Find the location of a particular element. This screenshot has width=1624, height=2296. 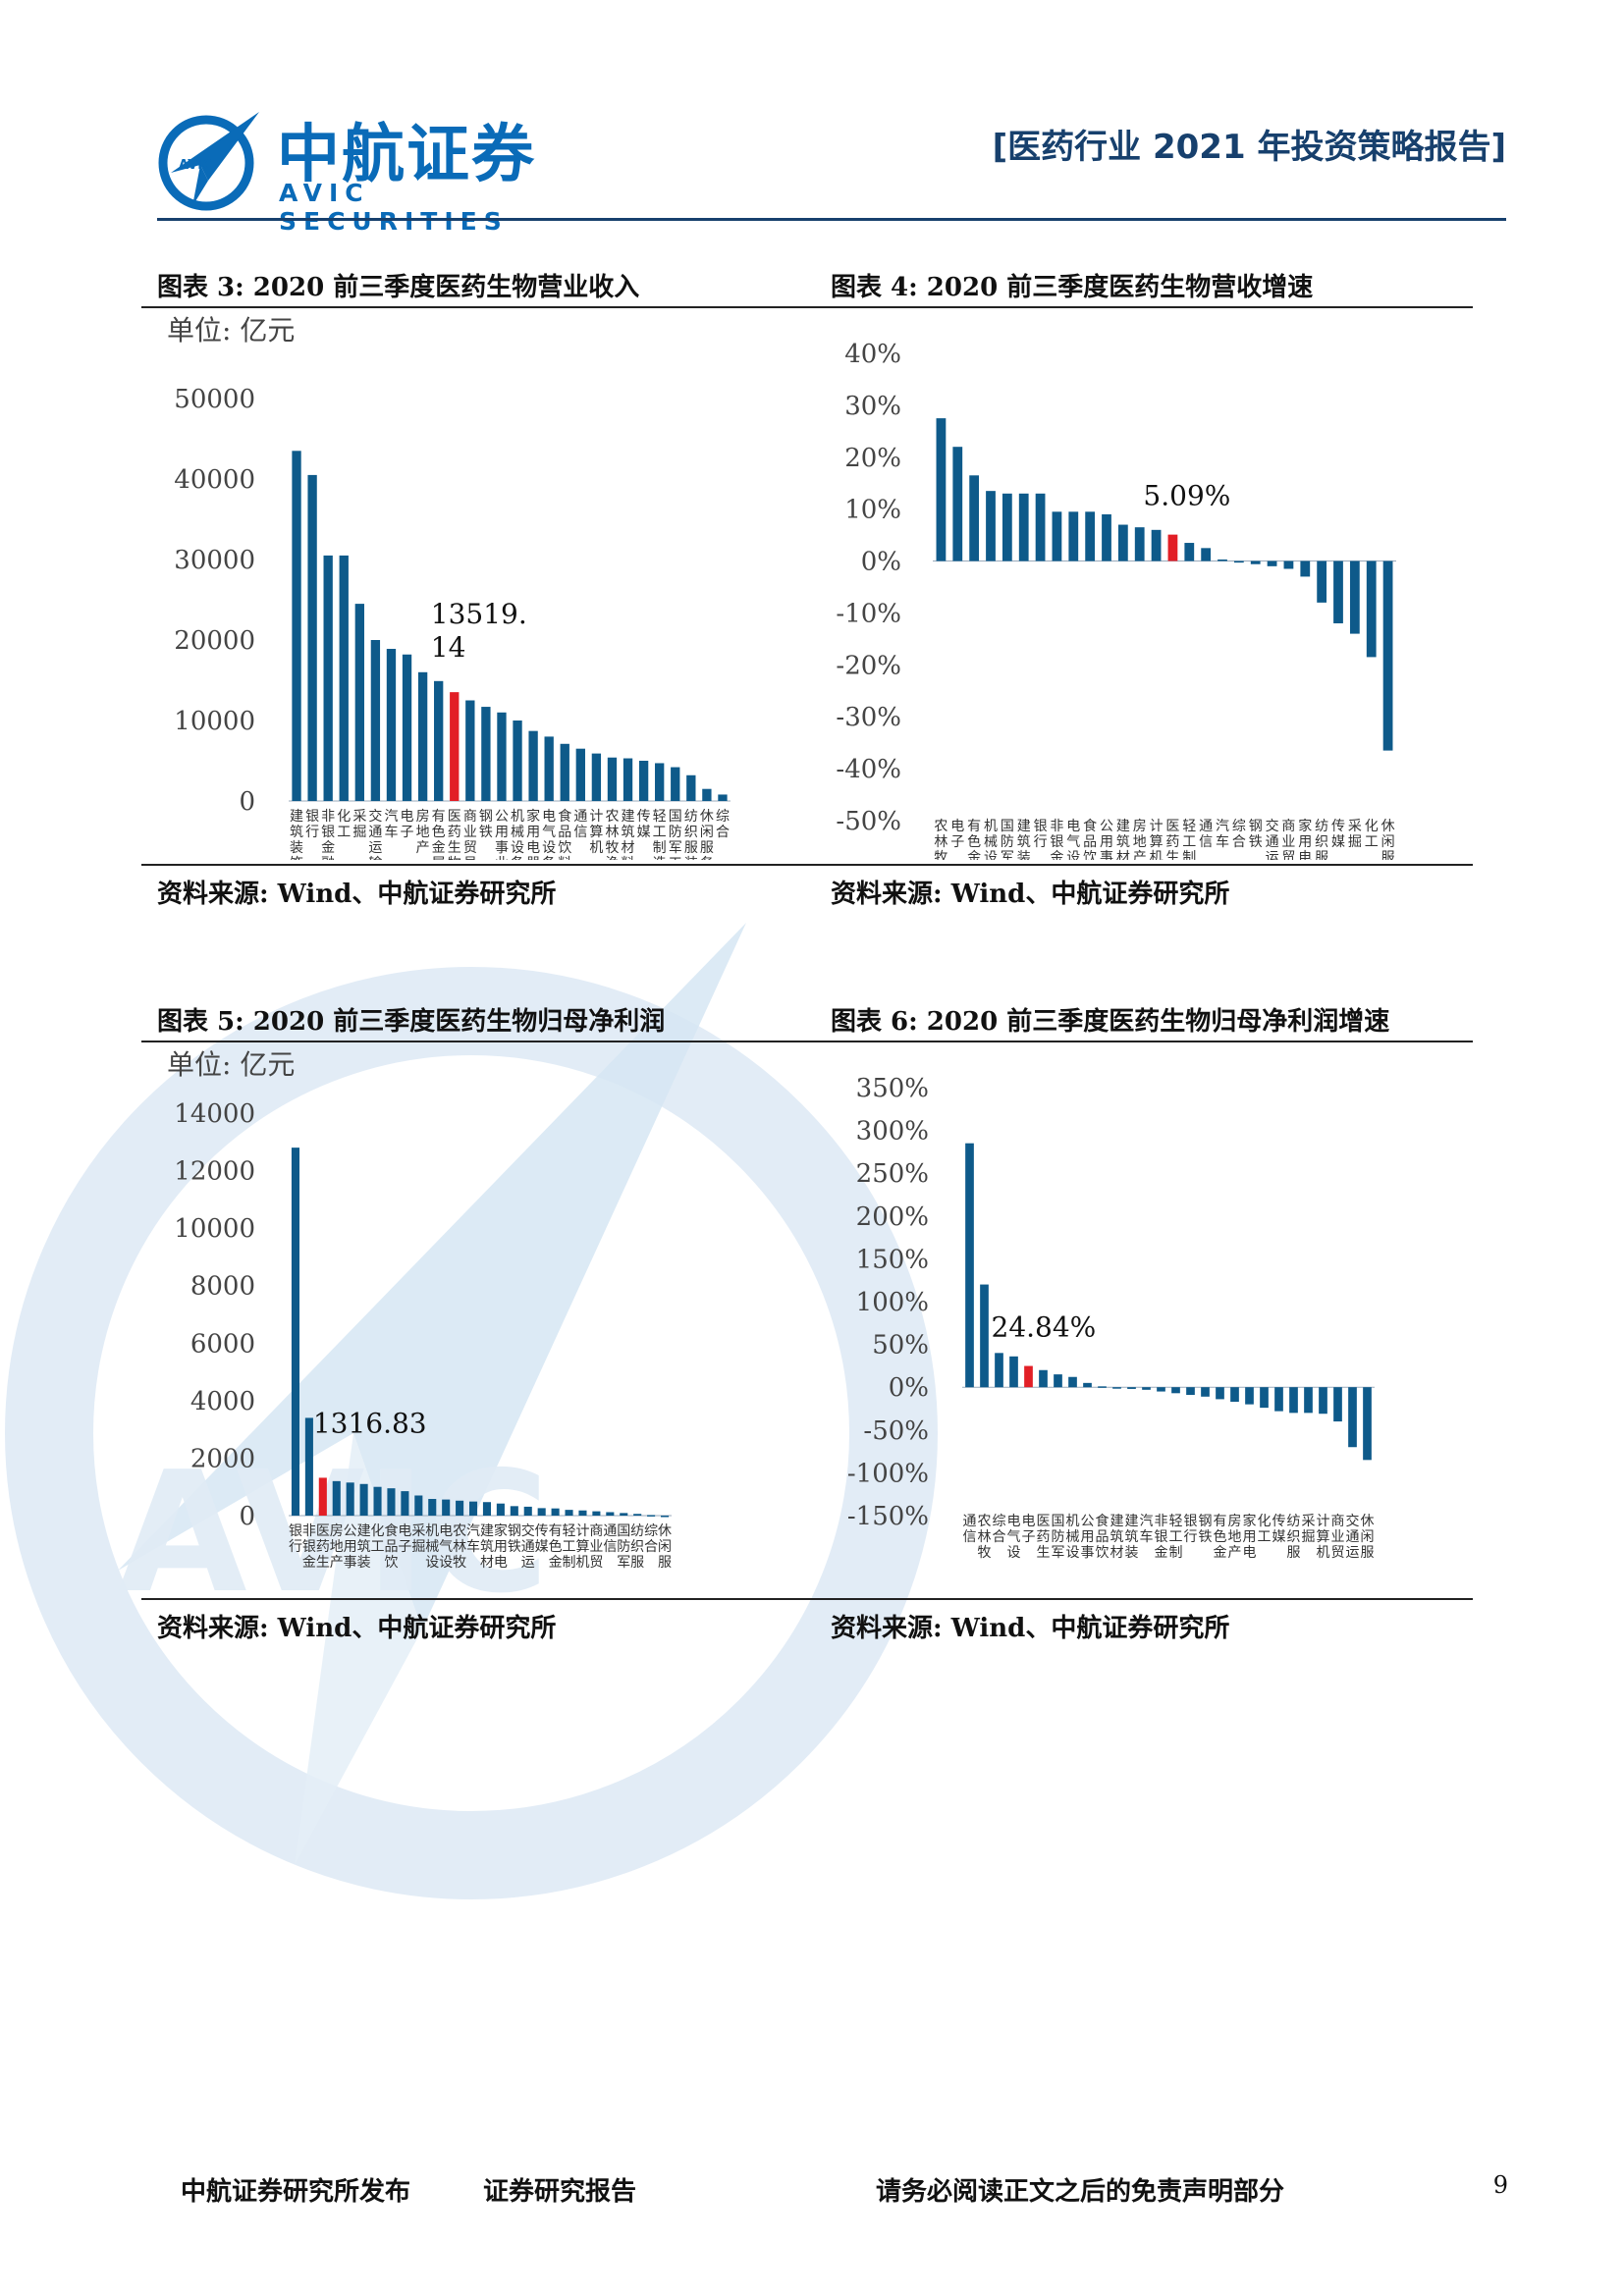

x-tick-label: 通信 is located at coordinates (580, 824).